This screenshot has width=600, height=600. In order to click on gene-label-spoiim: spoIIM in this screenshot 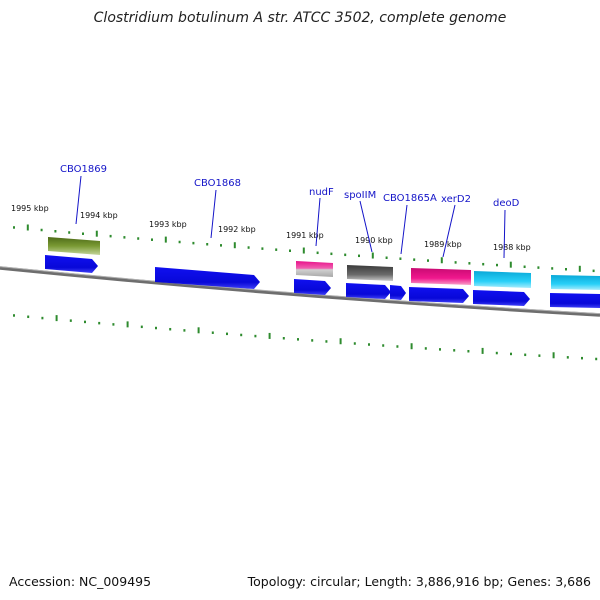, I will do `click(360, 195)`.